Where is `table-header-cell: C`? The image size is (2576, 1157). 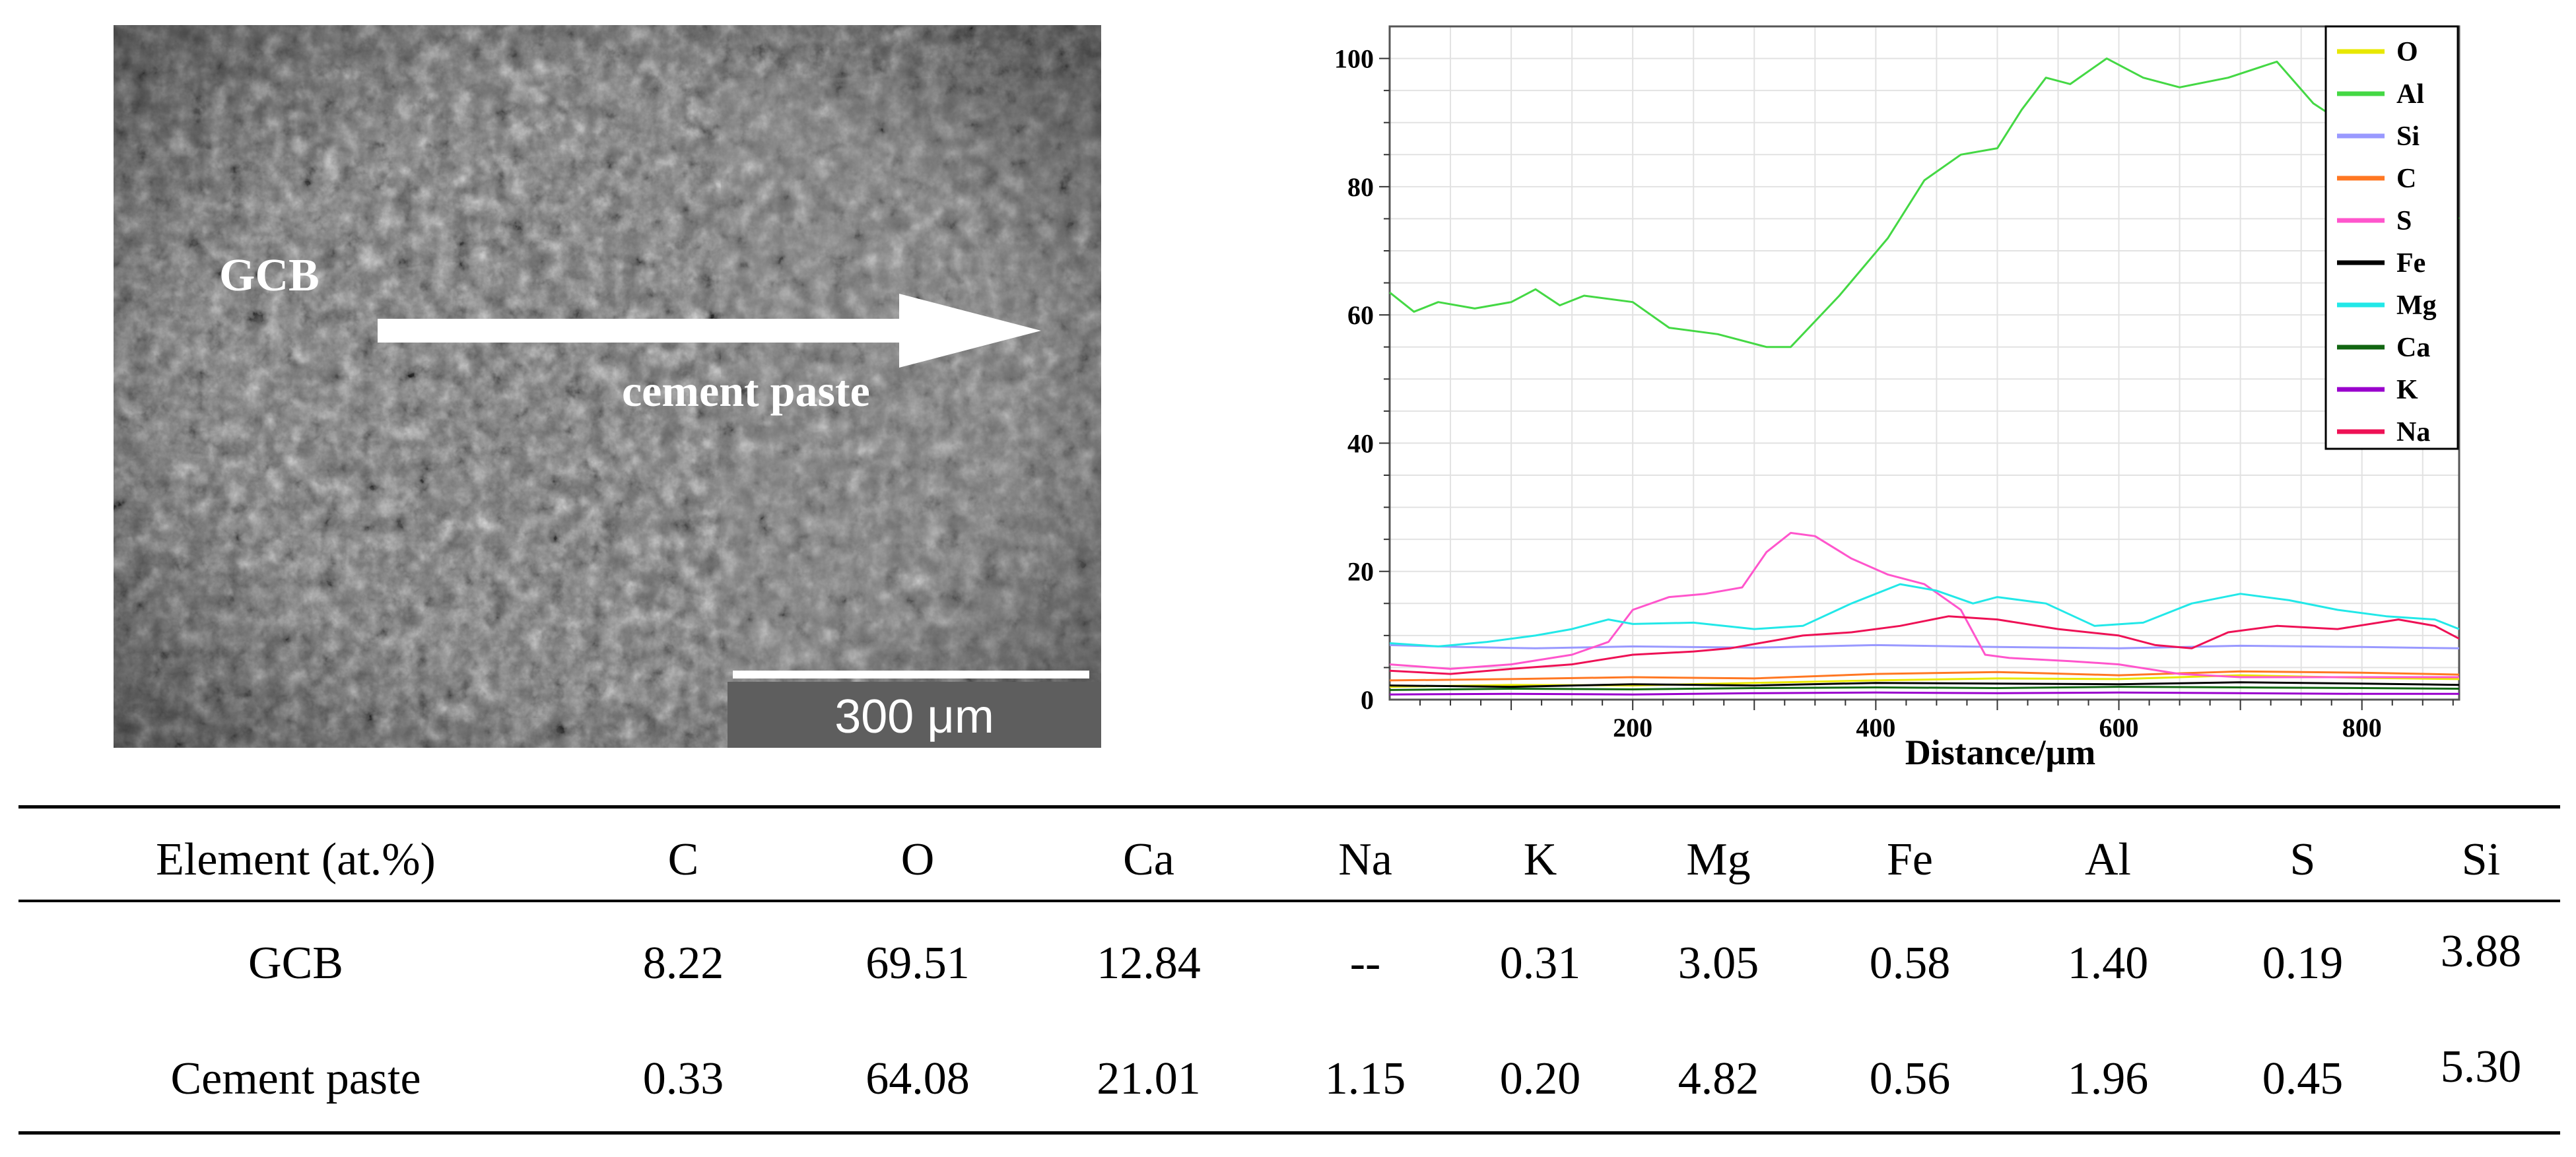 table-header-cell: C is located at coordinates (683, 859).